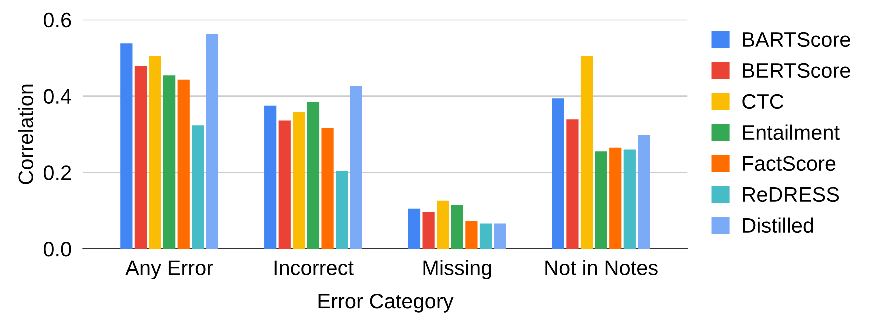 Image resolution: width=876 pixels, height=332 pixels. I want to click on legend-label: Entailment, so click(791, 132).